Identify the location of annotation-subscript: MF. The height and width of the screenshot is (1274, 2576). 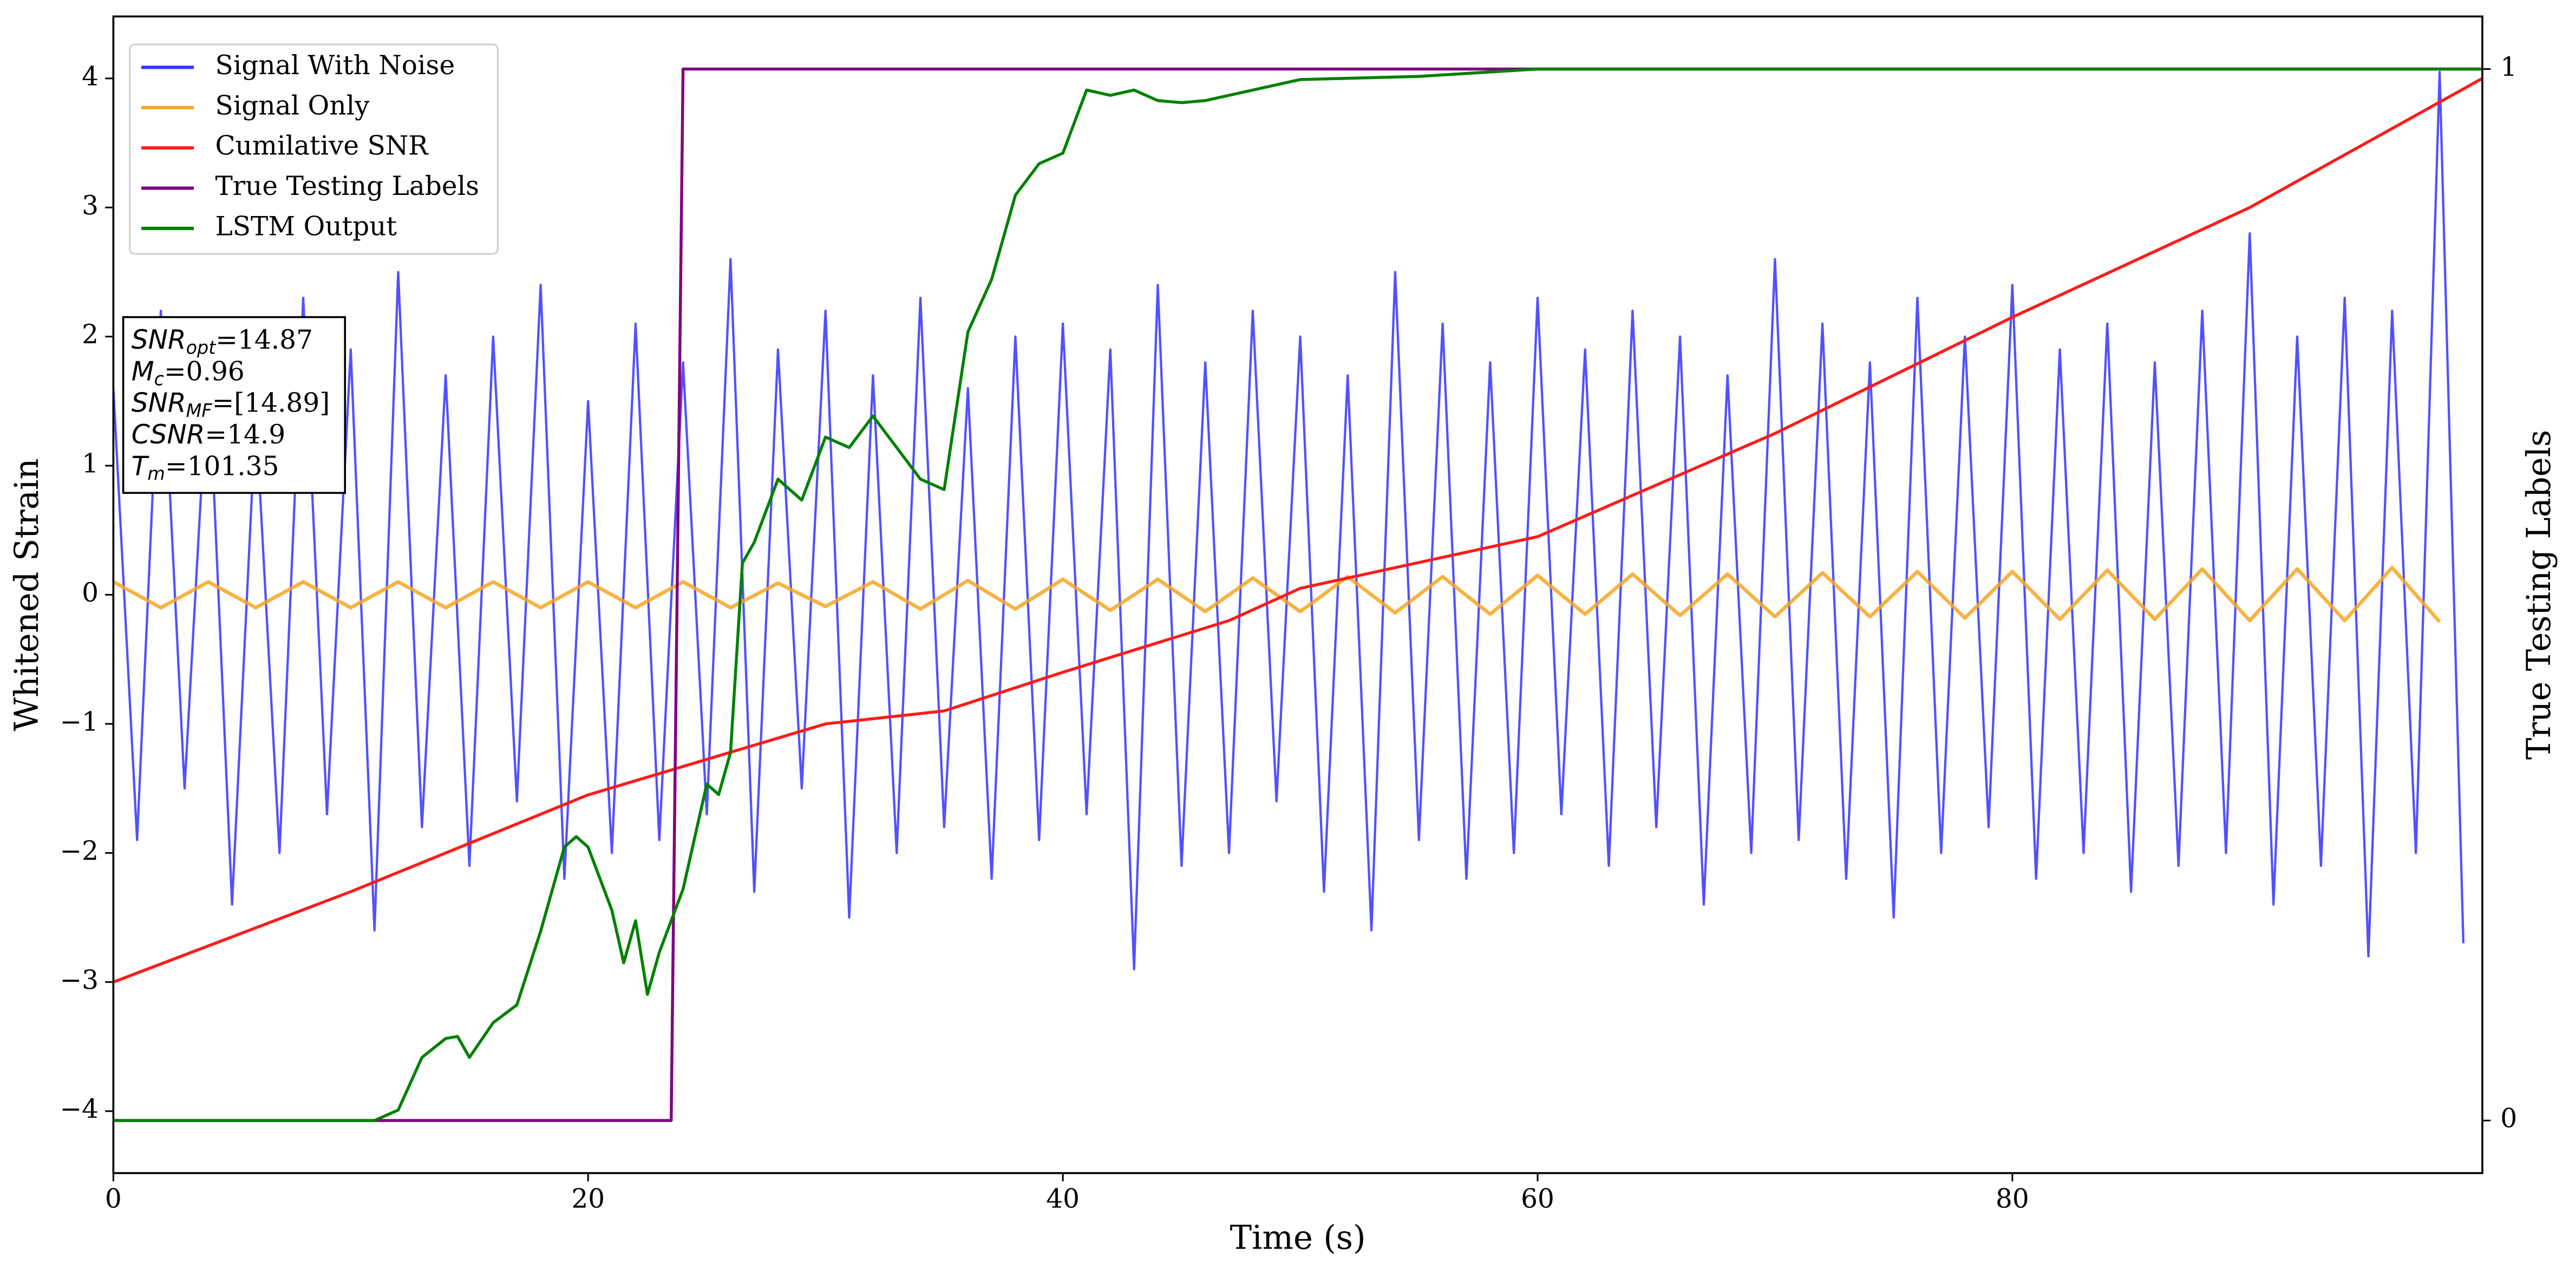
(199, 410).